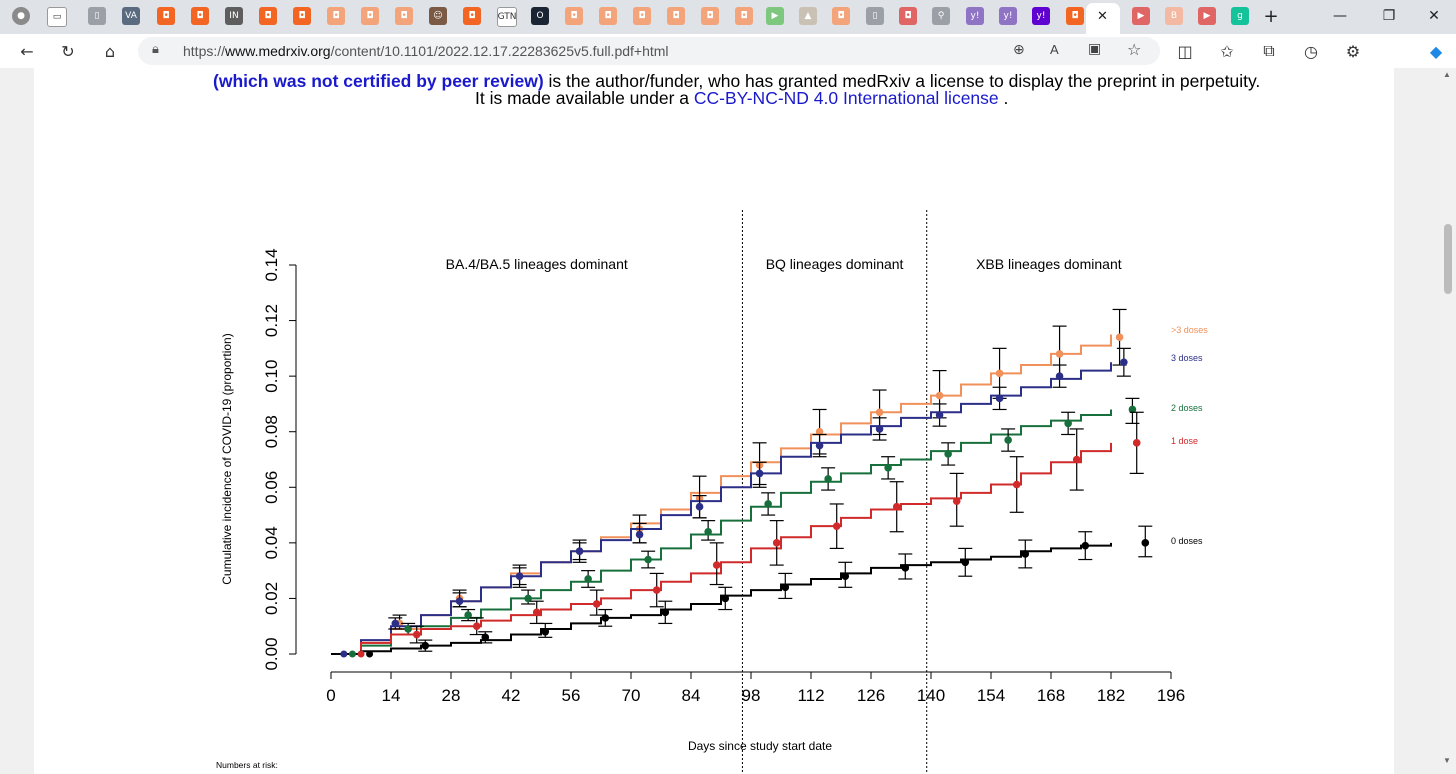 Image resolution: width=1456 pixels, height=774 pixels. I want to click on legend-entry: 3 doses, so click(1187, 358).